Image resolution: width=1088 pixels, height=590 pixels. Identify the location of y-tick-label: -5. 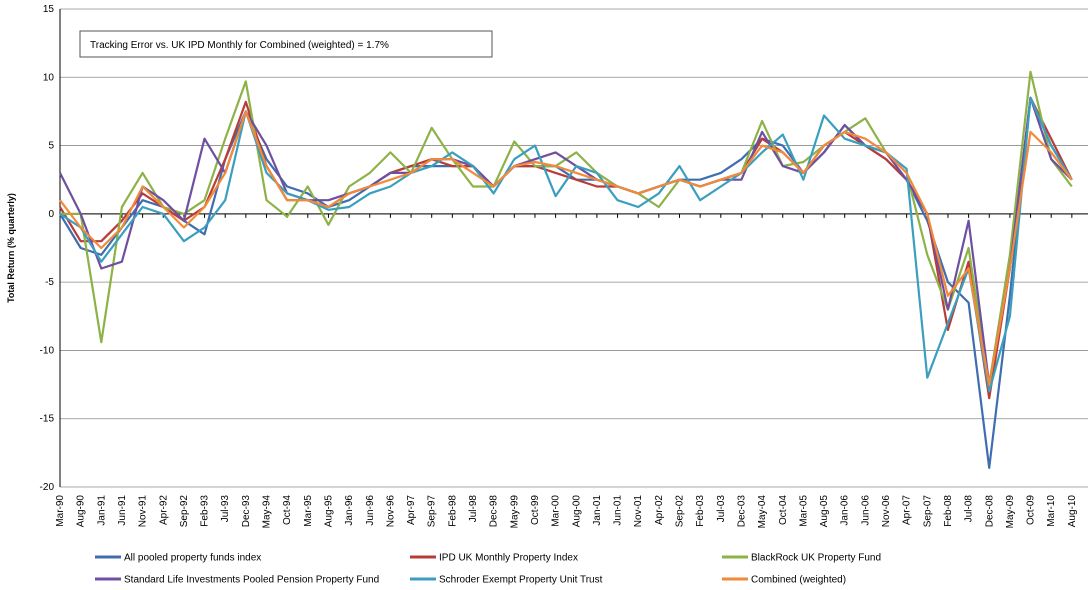
(49, 282).